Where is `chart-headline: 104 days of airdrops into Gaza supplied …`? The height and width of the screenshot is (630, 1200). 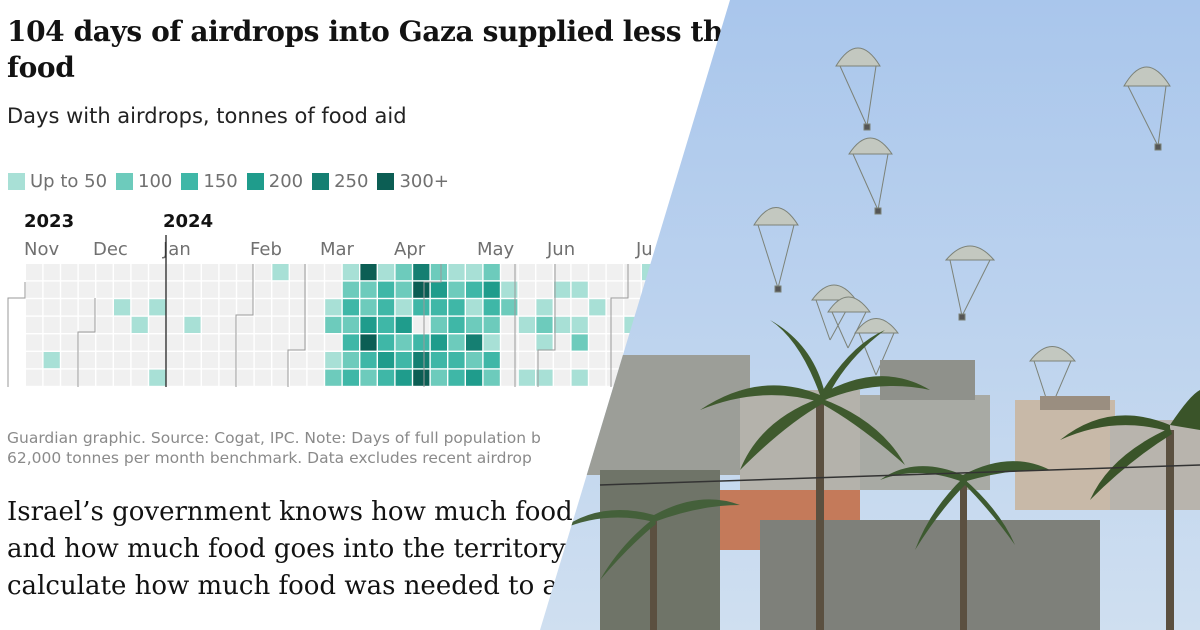
chart-headline: 104 days of airdrops into Gaza supplied … is located at coordinates (582, 50).